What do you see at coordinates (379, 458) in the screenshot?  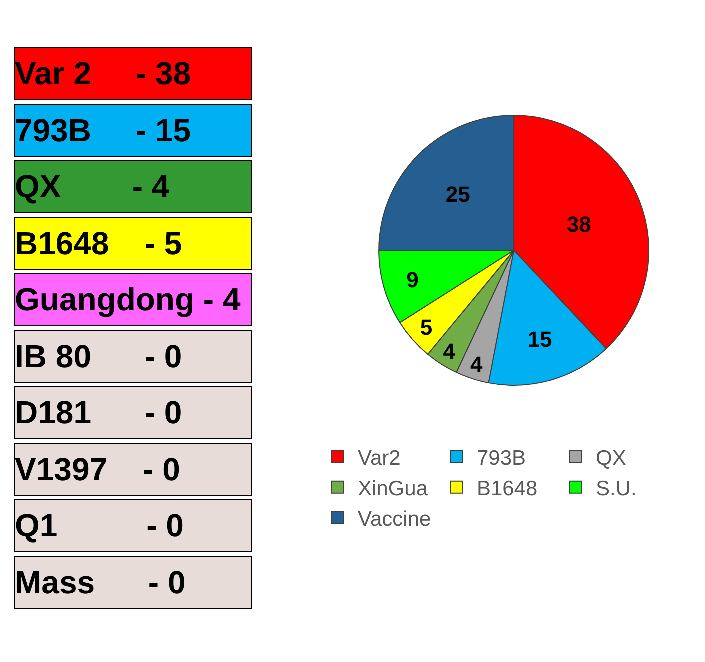 I see `legend-label: Var2` at bounding box center [379, 458].